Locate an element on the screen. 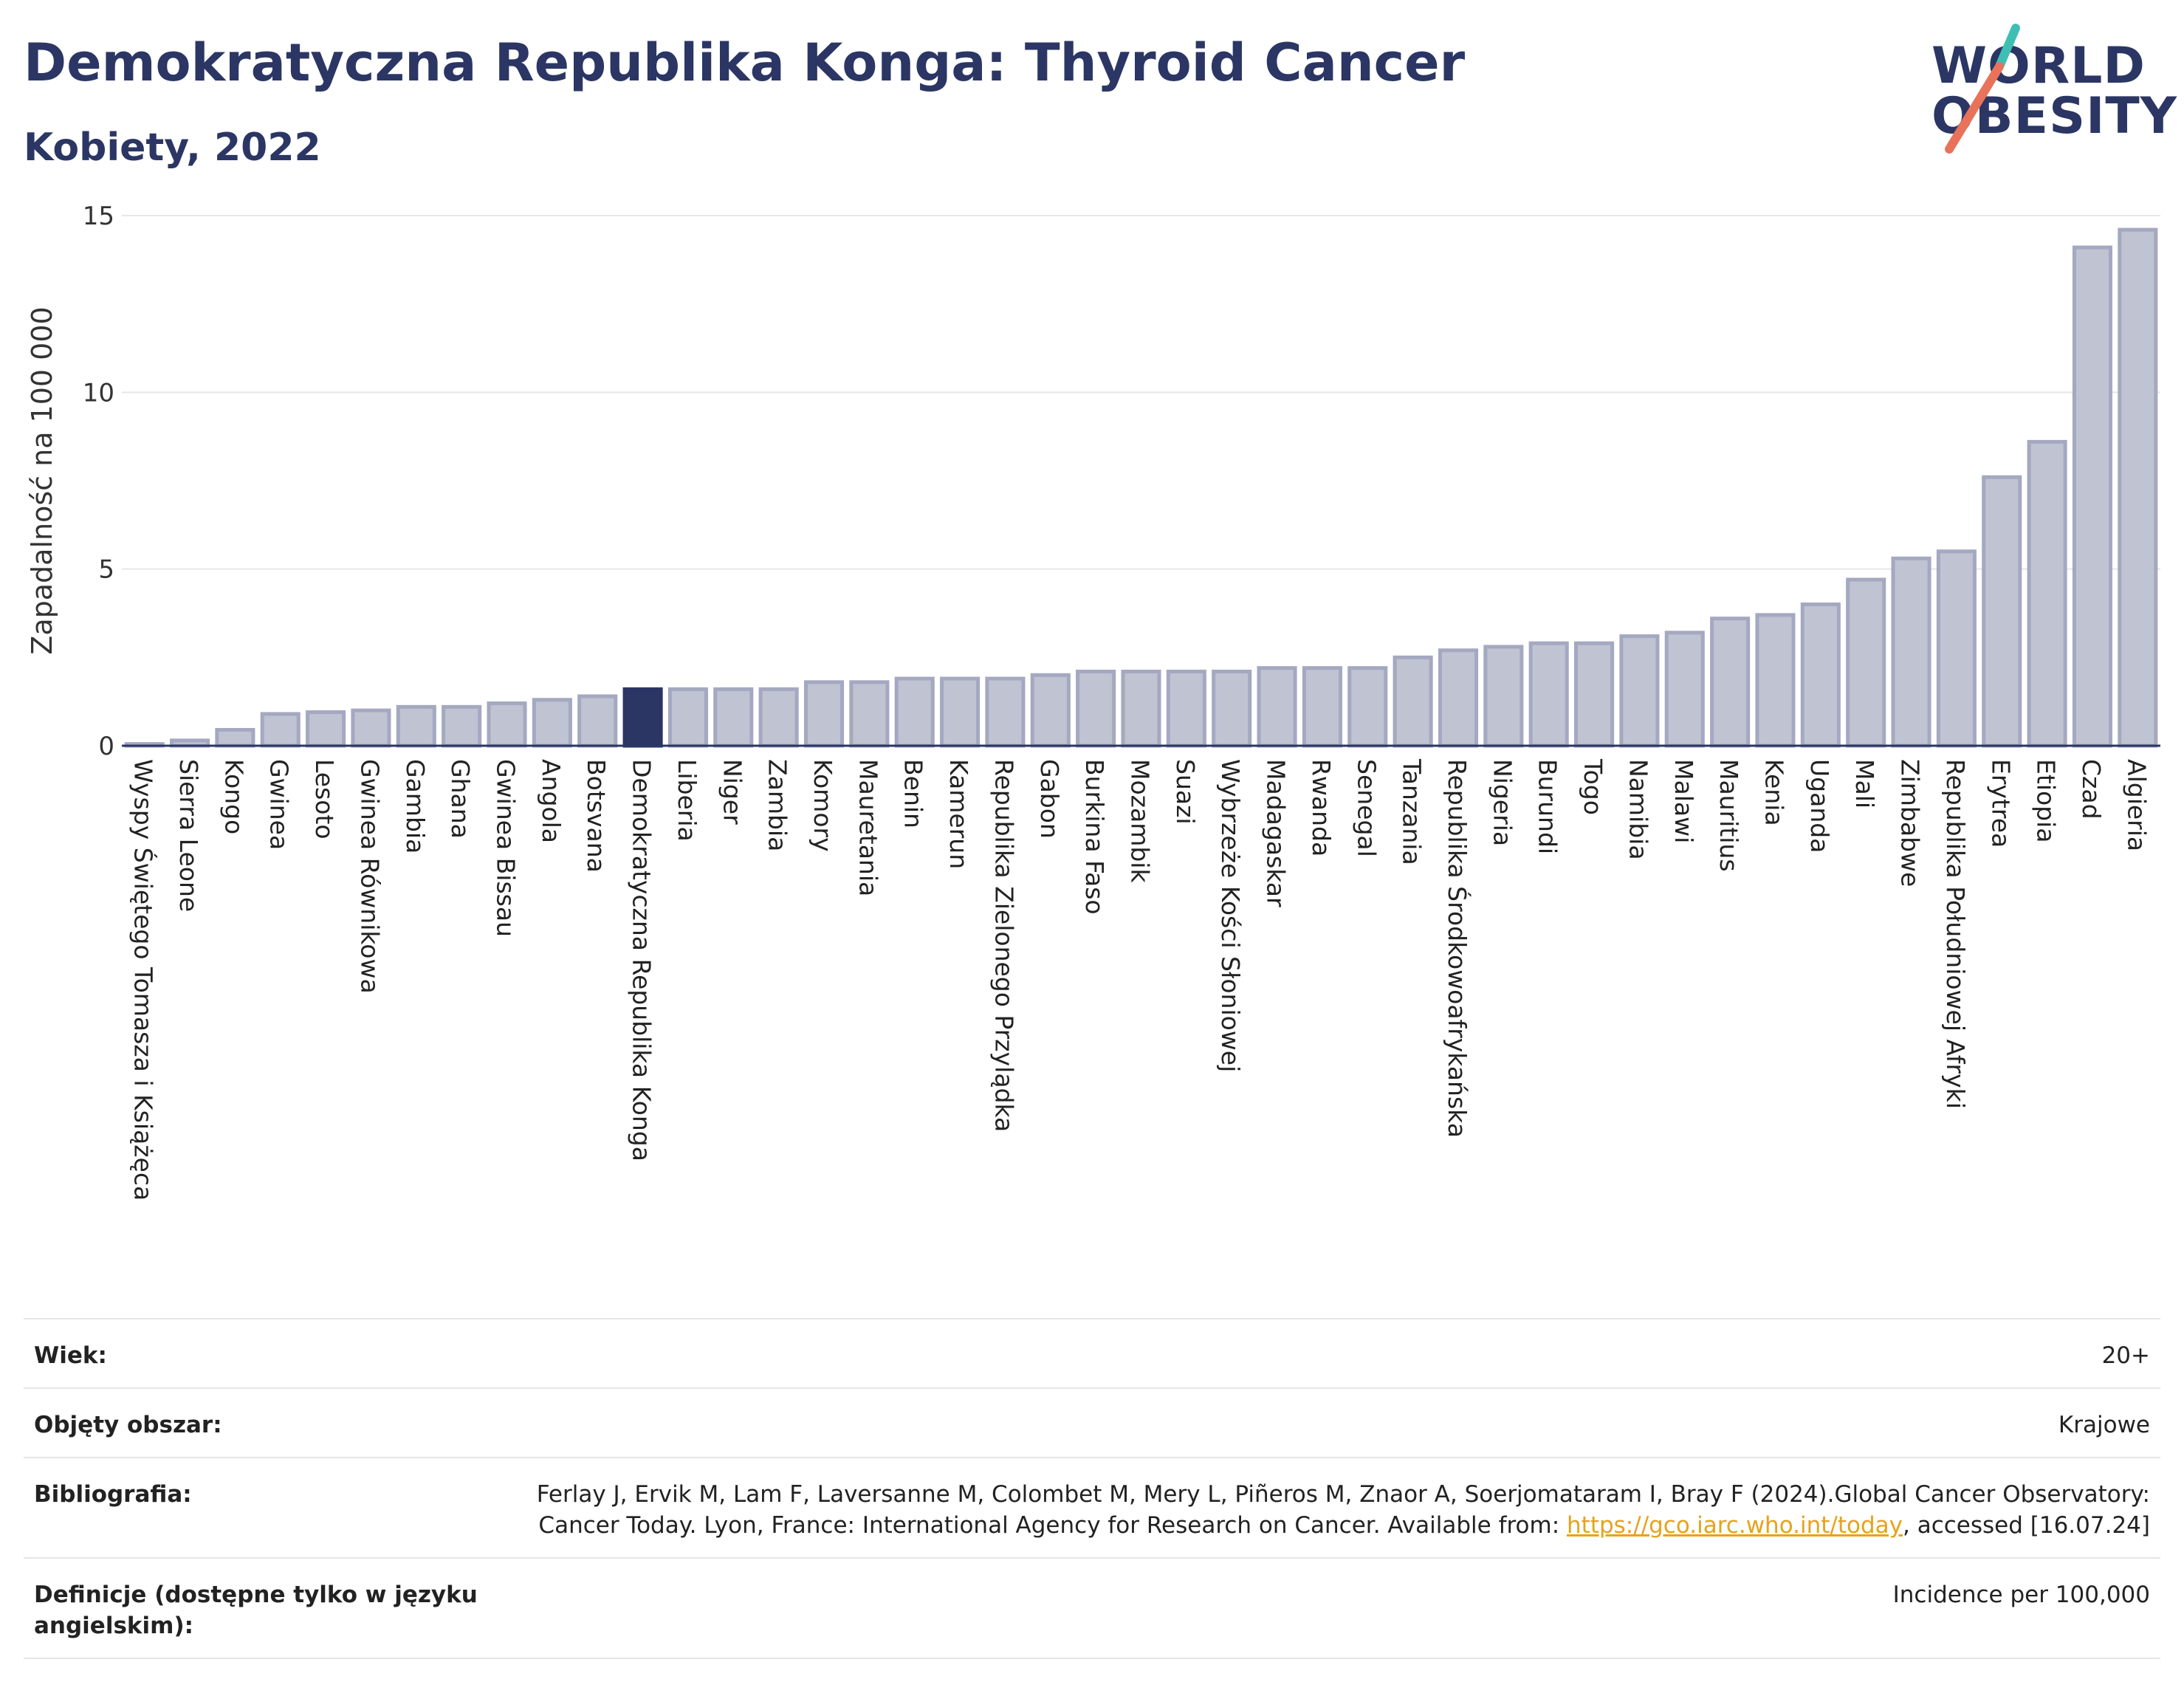  y-tick-label: 0 is located at coordinates (106, 747).